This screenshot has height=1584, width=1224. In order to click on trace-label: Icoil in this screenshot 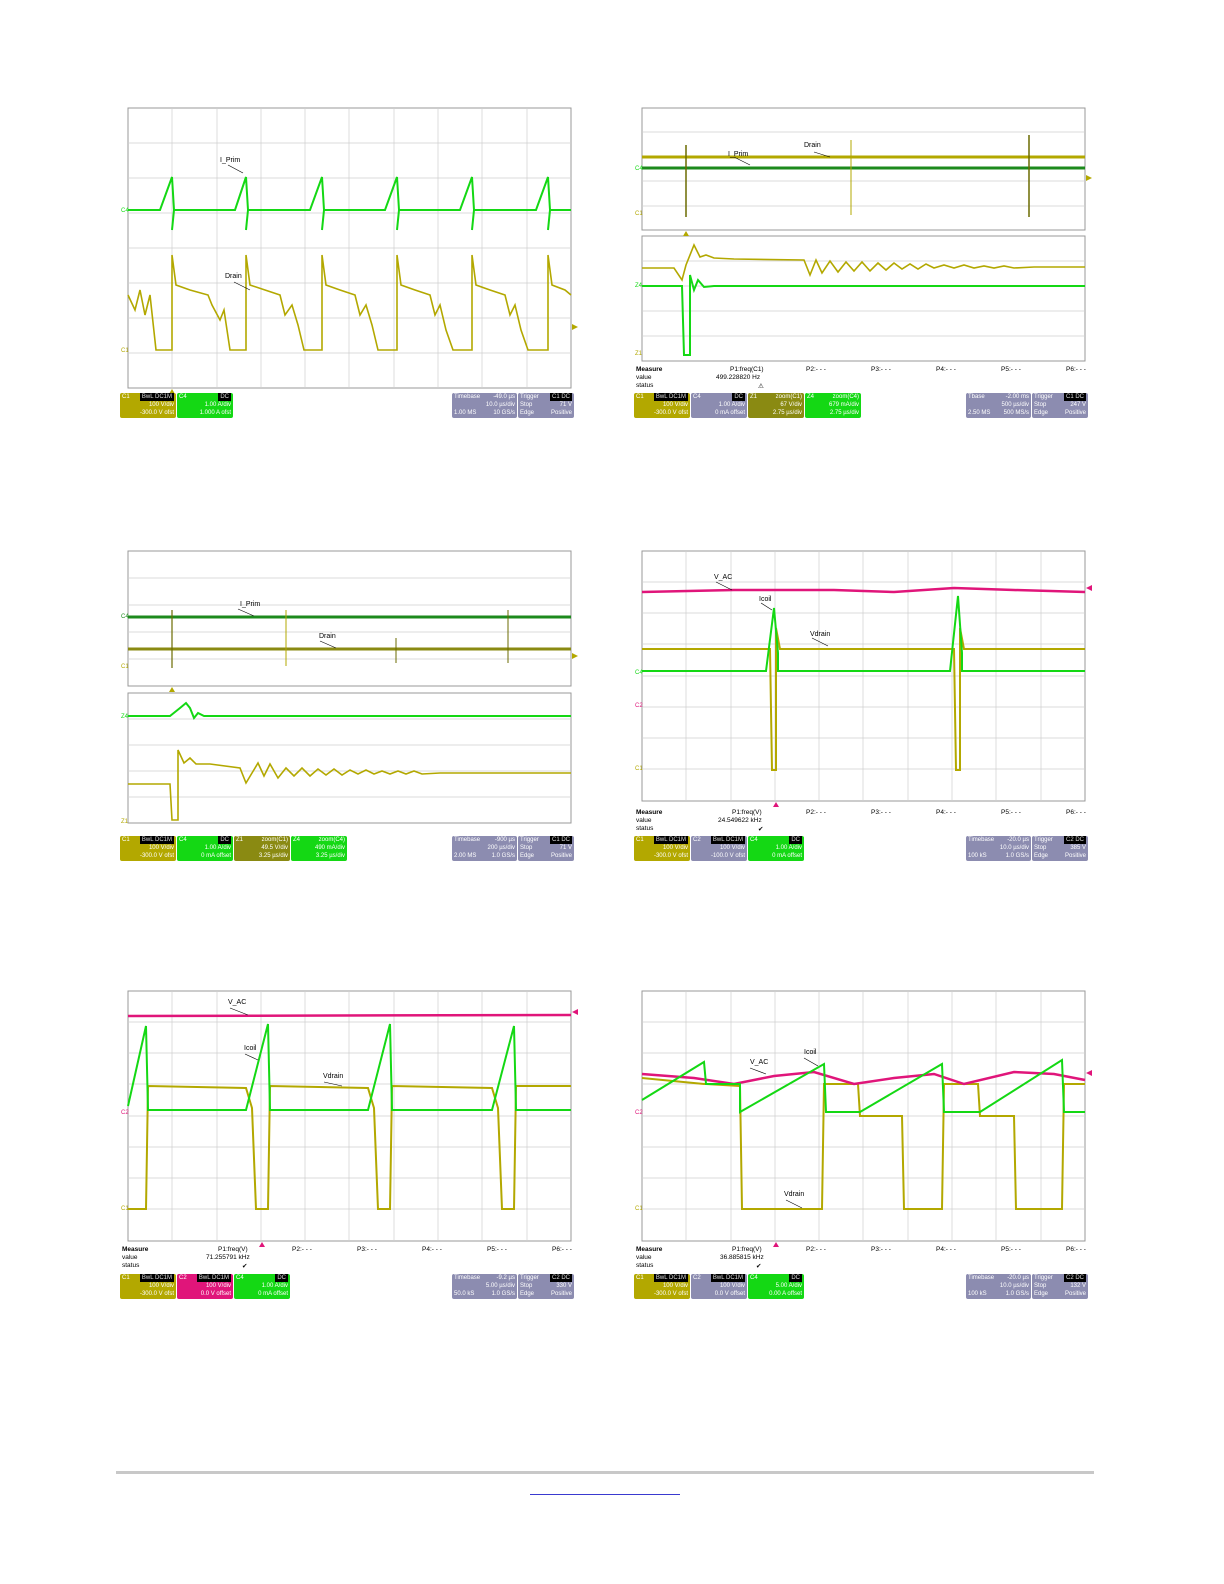, I will do `click(810, 1052)`.